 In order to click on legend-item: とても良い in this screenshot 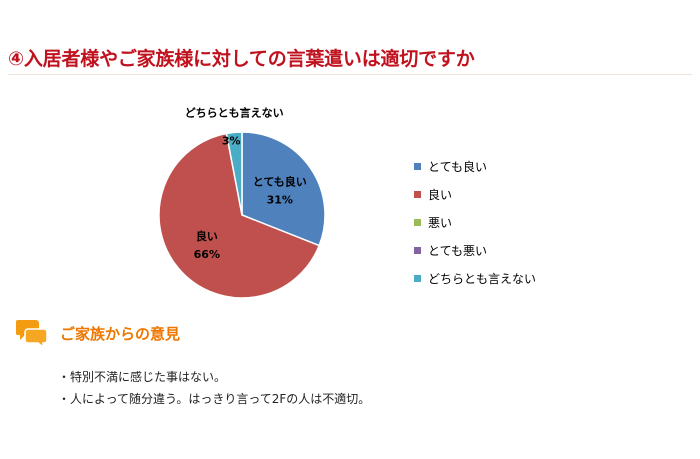, I will do `click(475, 166)`.